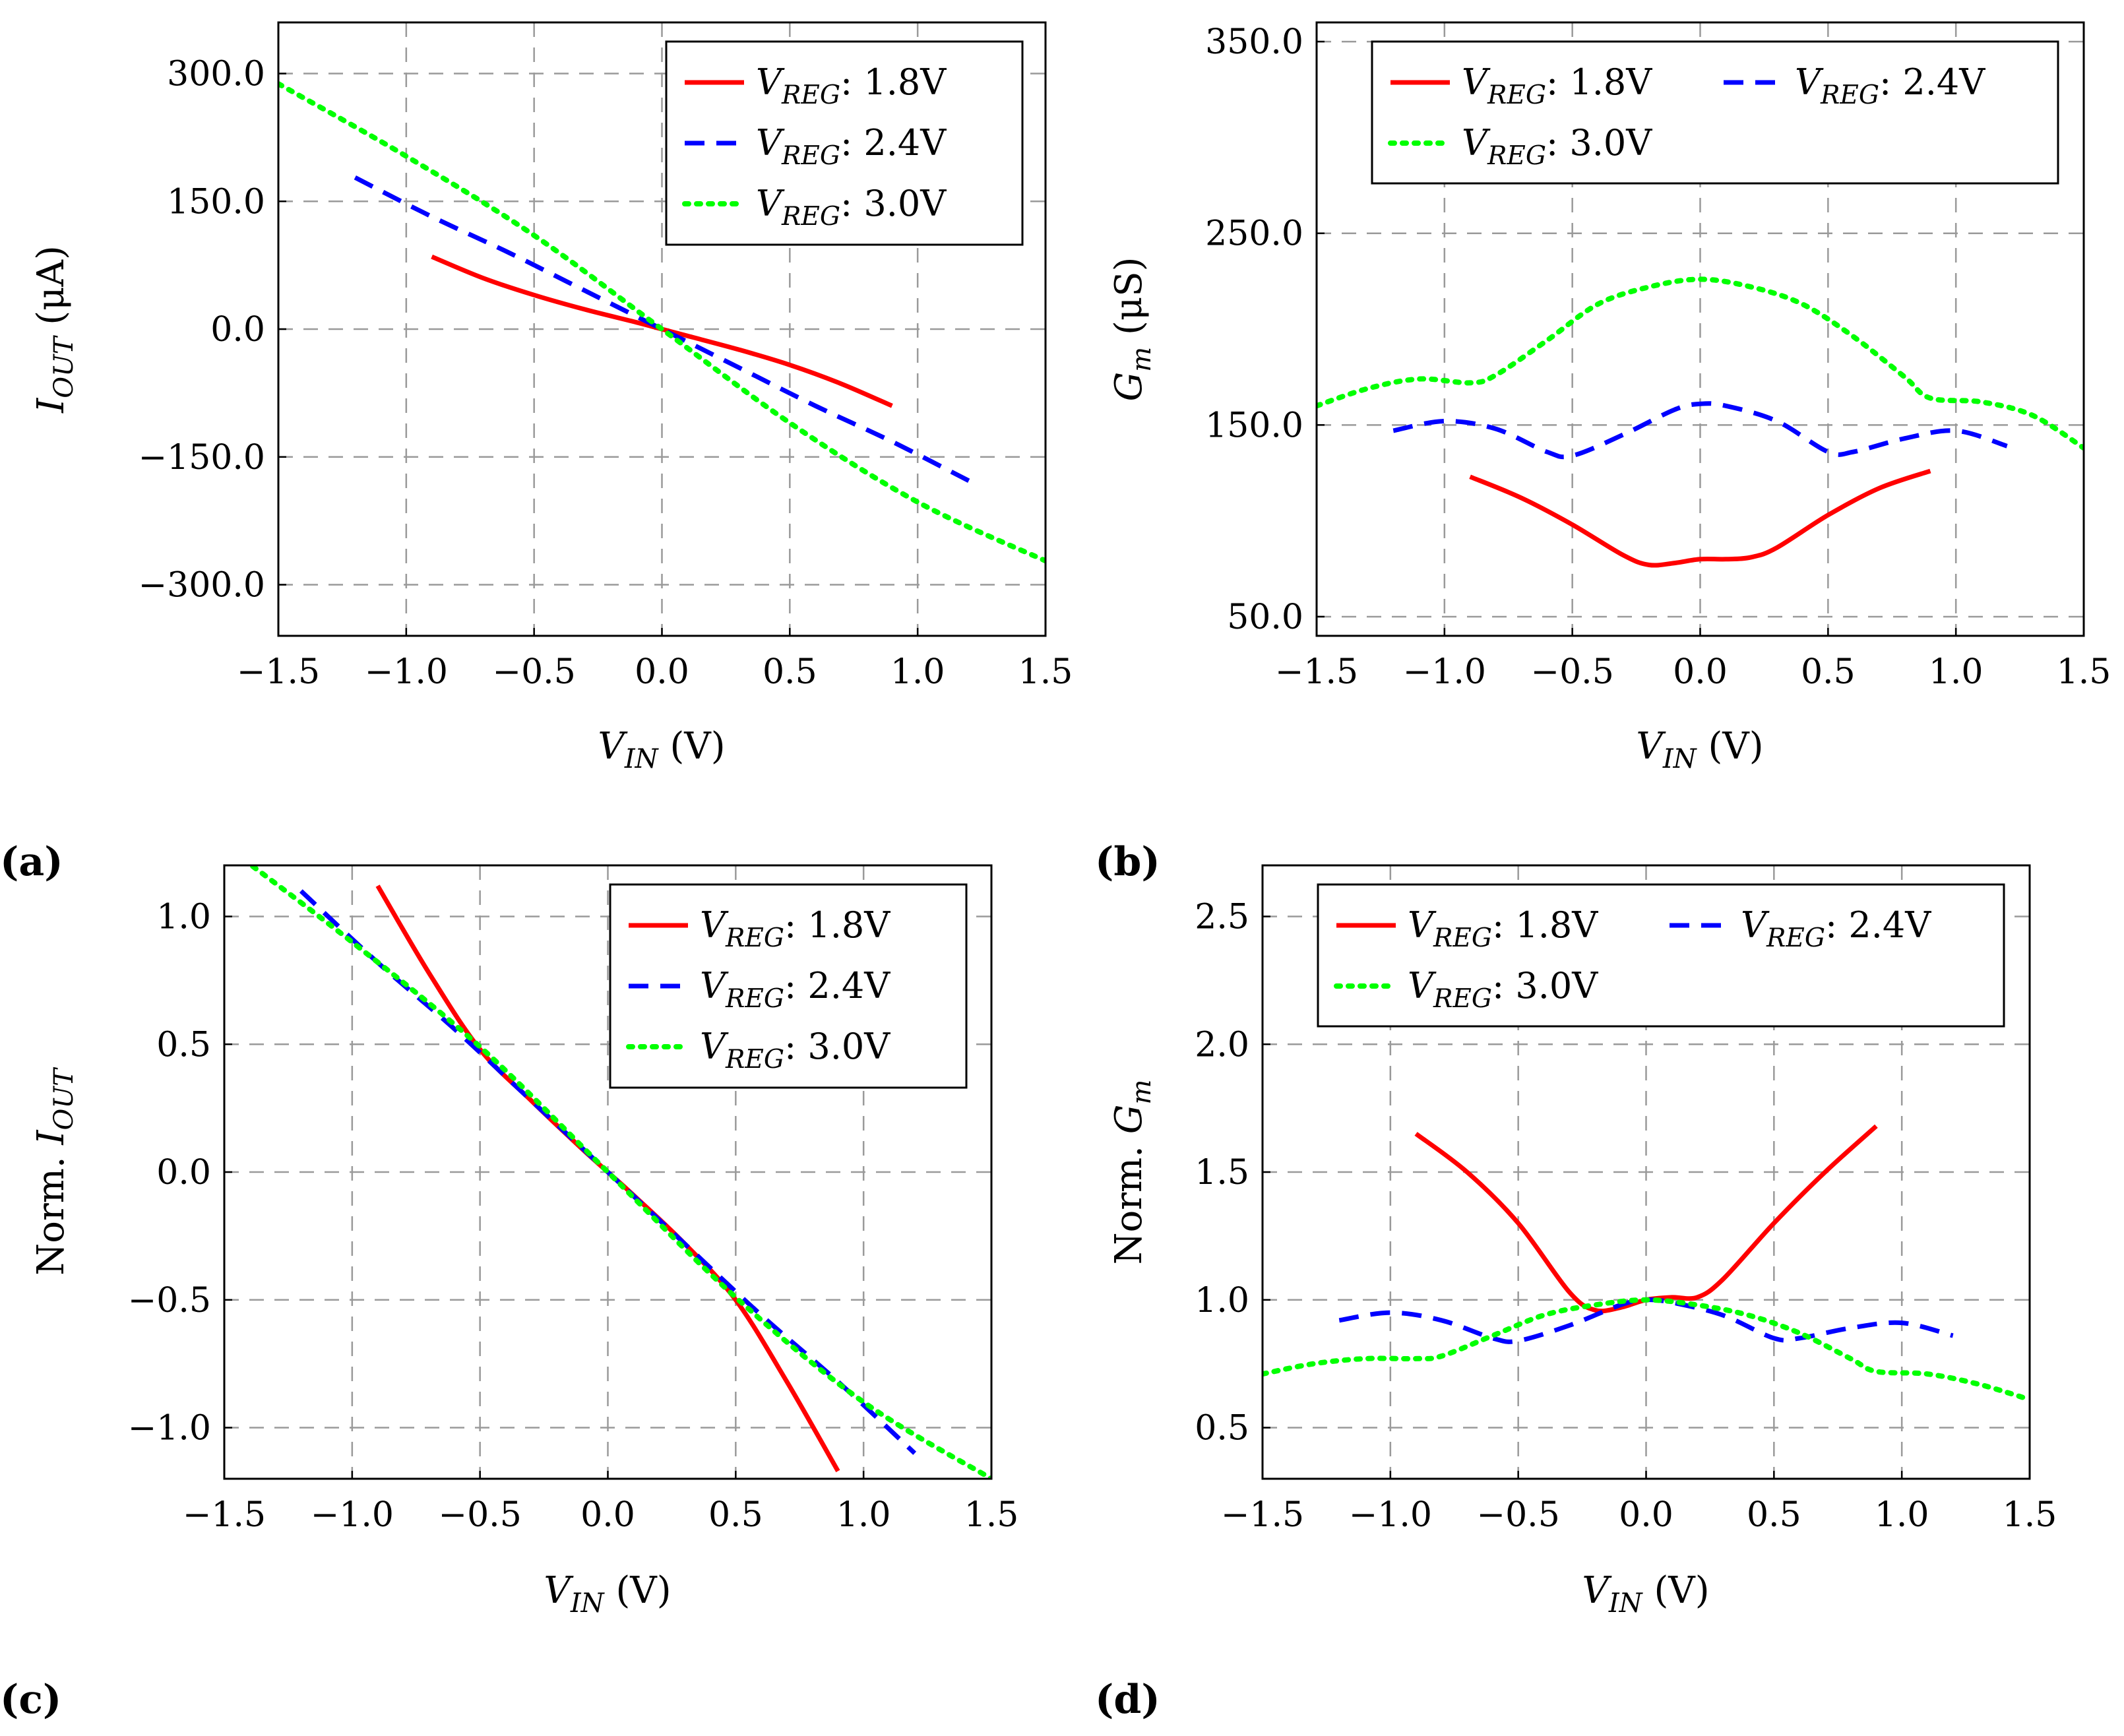 Image resolution: width=2124 pixels, height=1736 pixels. What do you see at coordinates (31, 862) in the screenshot?
I see `panel-label: (a)` at bounding box center [31, 862].